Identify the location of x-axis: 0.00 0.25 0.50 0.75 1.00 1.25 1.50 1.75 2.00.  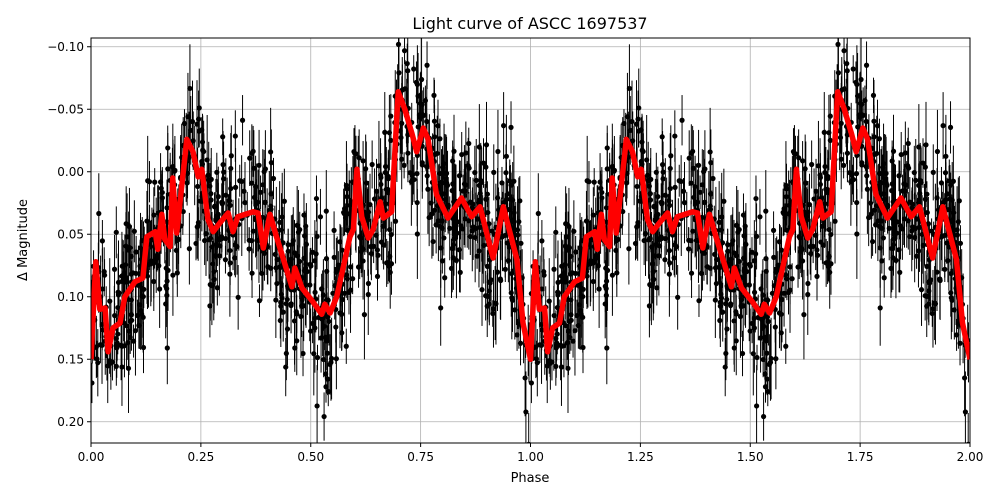
(530, 453).